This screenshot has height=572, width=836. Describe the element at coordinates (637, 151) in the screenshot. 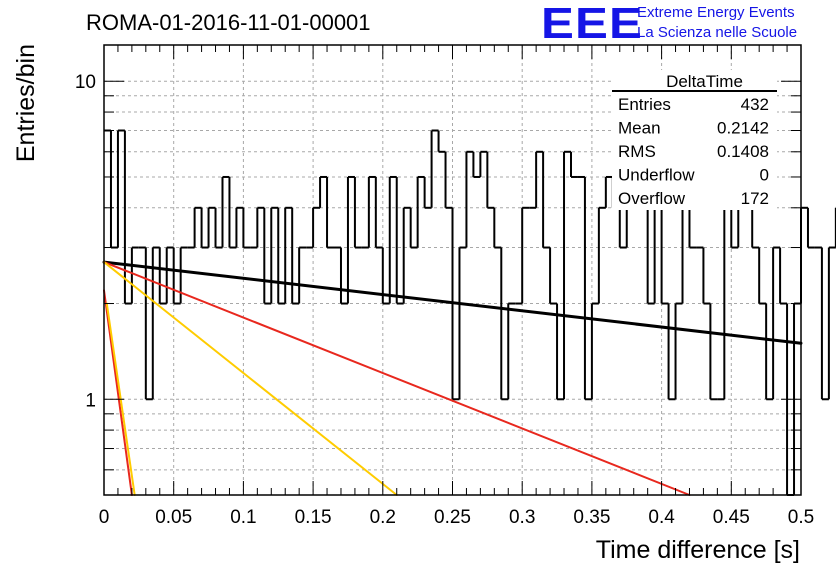

I see `stats-label-rms: RMS` at that location.